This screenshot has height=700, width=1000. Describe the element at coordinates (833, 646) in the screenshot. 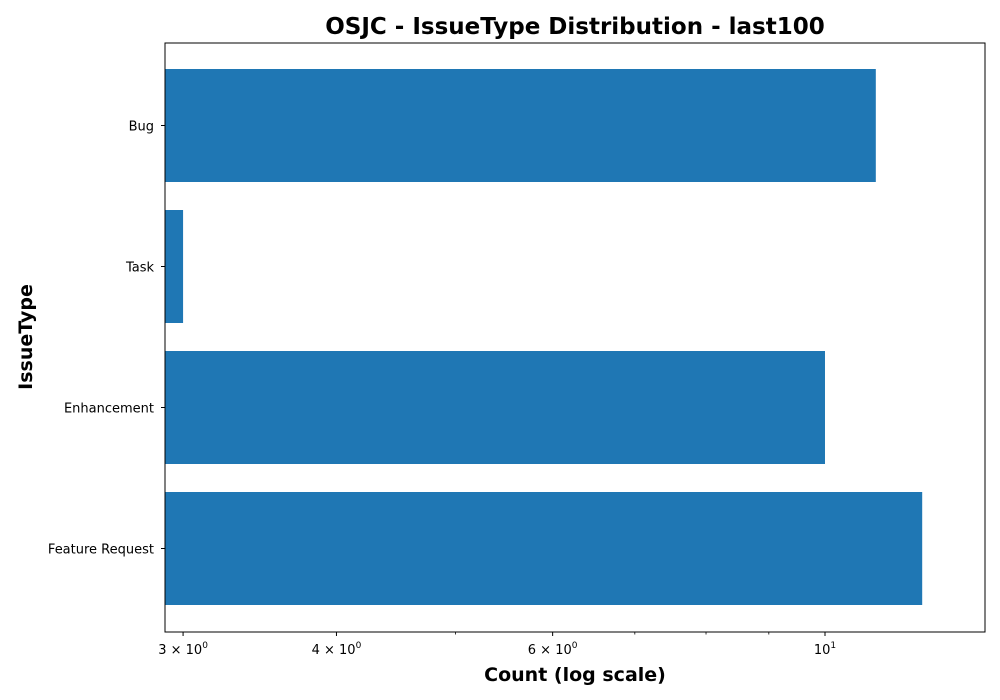

I see `x-tick-exponent: 1` at that location.